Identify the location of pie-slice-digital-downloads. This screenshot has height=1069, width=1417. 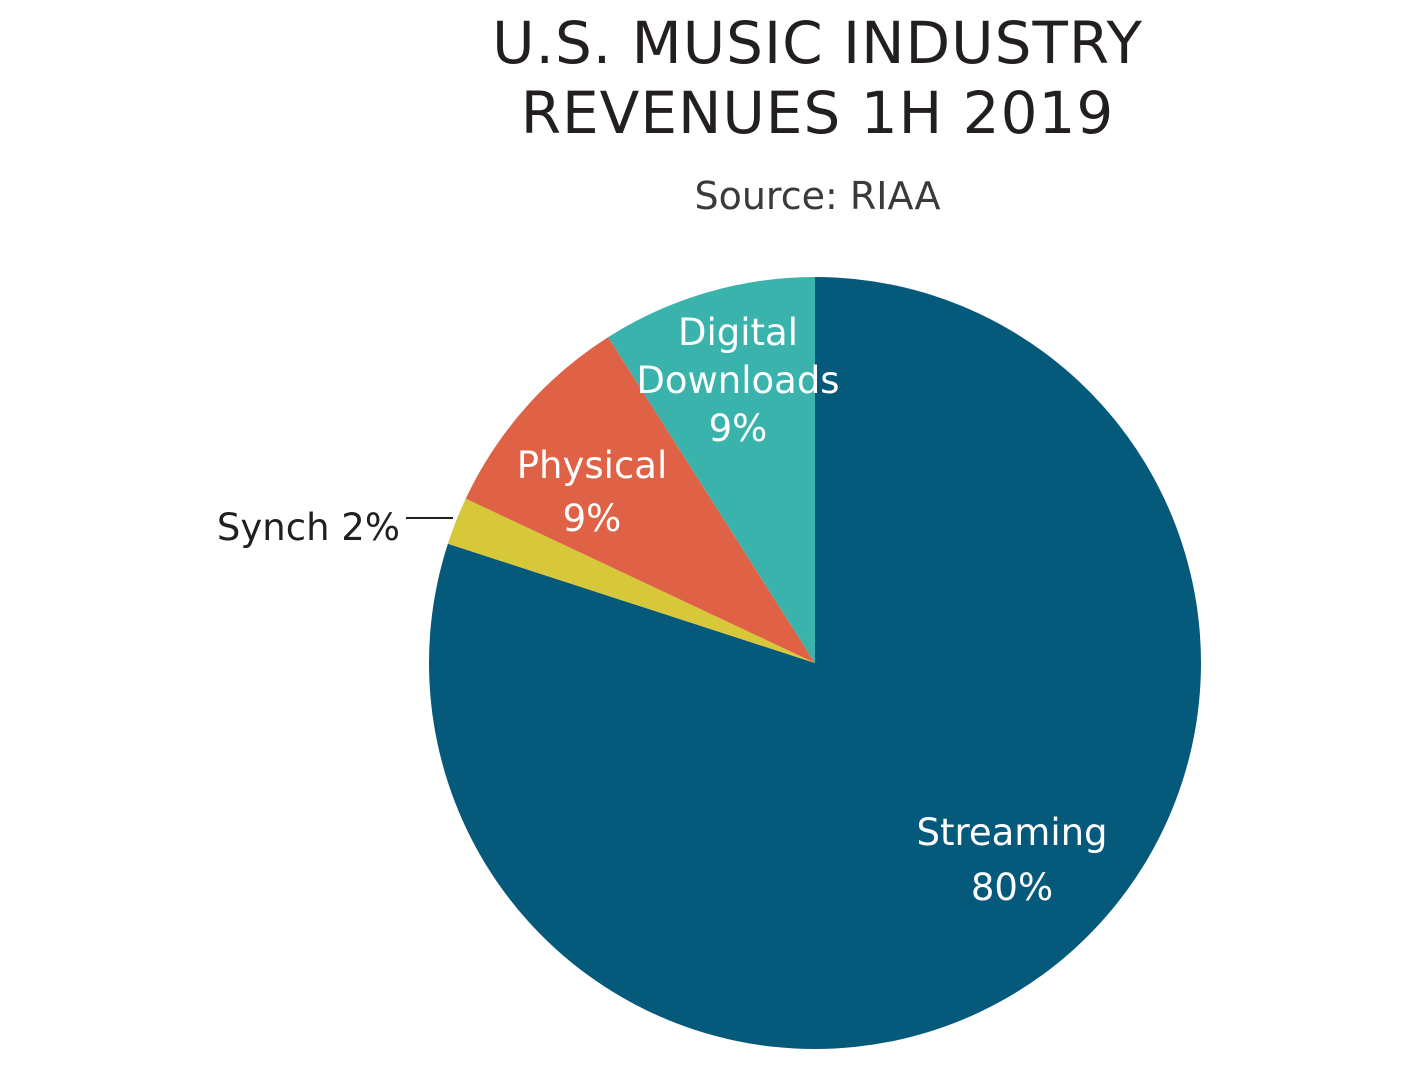
(711, 470).